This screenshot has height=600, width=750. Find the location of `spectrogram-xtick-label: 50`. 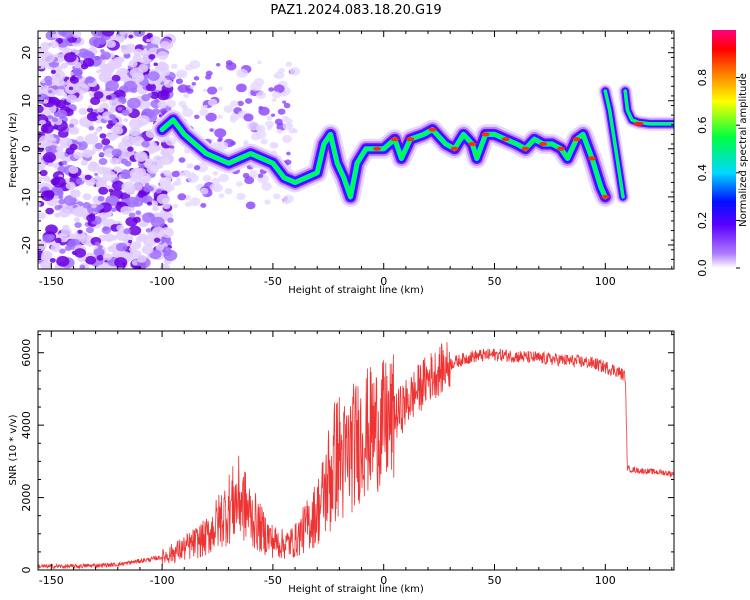

spectrogram-xtick-label: 50 is located at coordinates (495, 281).